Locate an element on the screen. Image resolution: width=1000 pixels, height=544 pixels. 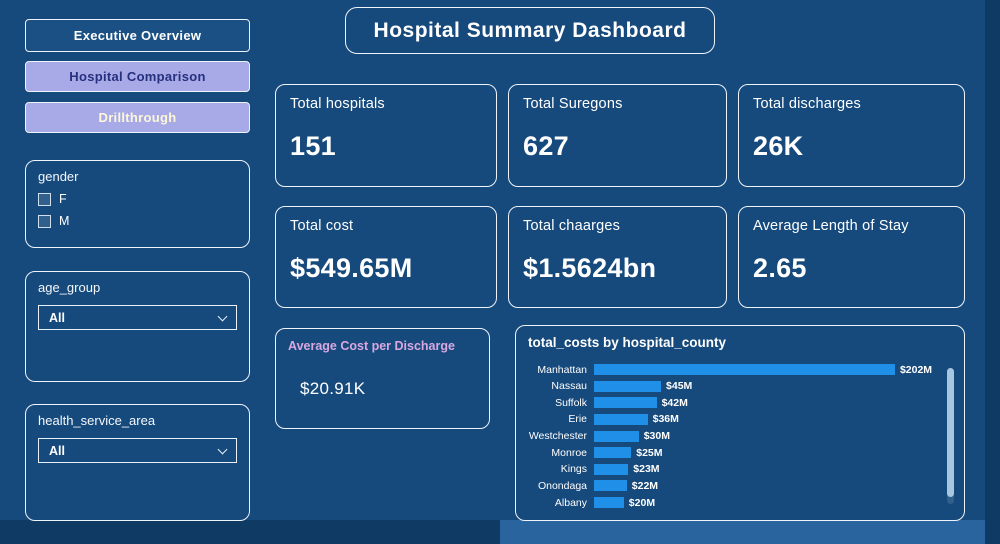
chart-value-label: $23M is located at coordinates (646, 469).